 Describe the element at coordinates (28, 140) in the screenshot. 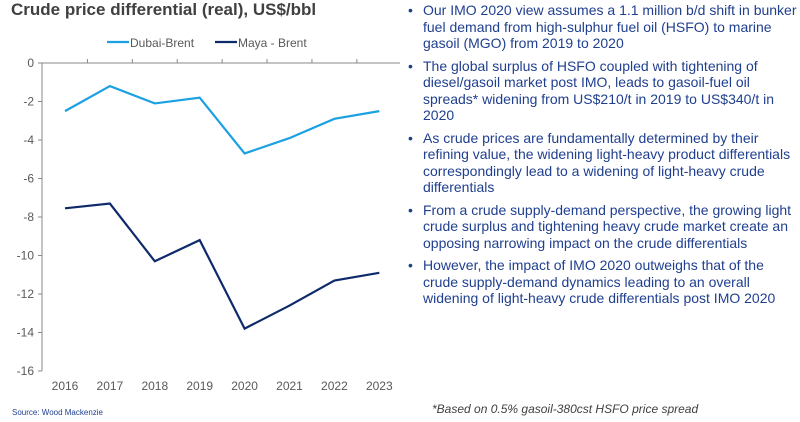

I see `y-tick-label: -4` at that location.